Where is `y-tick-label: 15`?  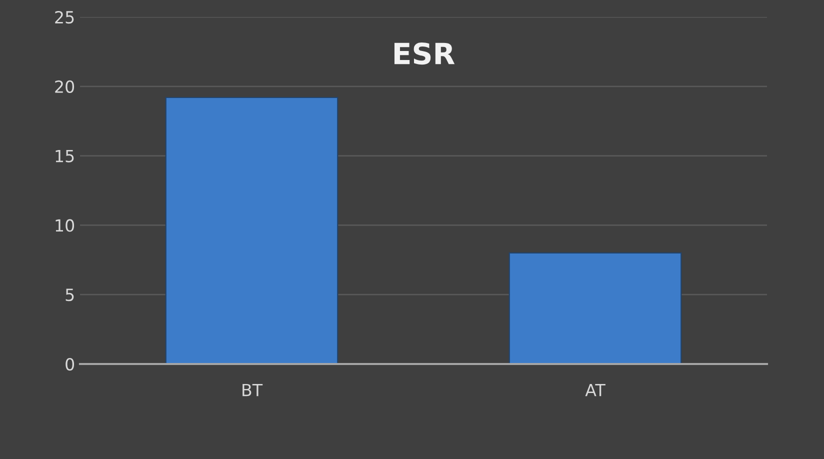
y-tick-label: 15 is located at coordinates (65, 156).